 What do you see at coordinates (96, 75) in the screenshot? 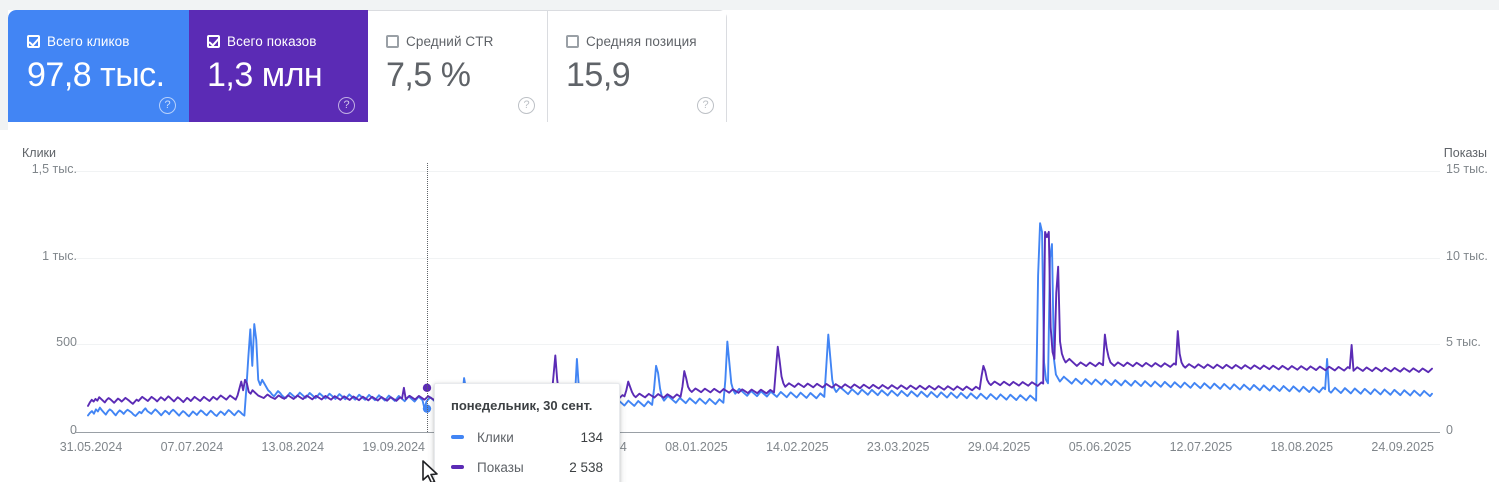
I see `metric-value-total-clicks: 97,8 тыс.` at bounding box center [96, 75].